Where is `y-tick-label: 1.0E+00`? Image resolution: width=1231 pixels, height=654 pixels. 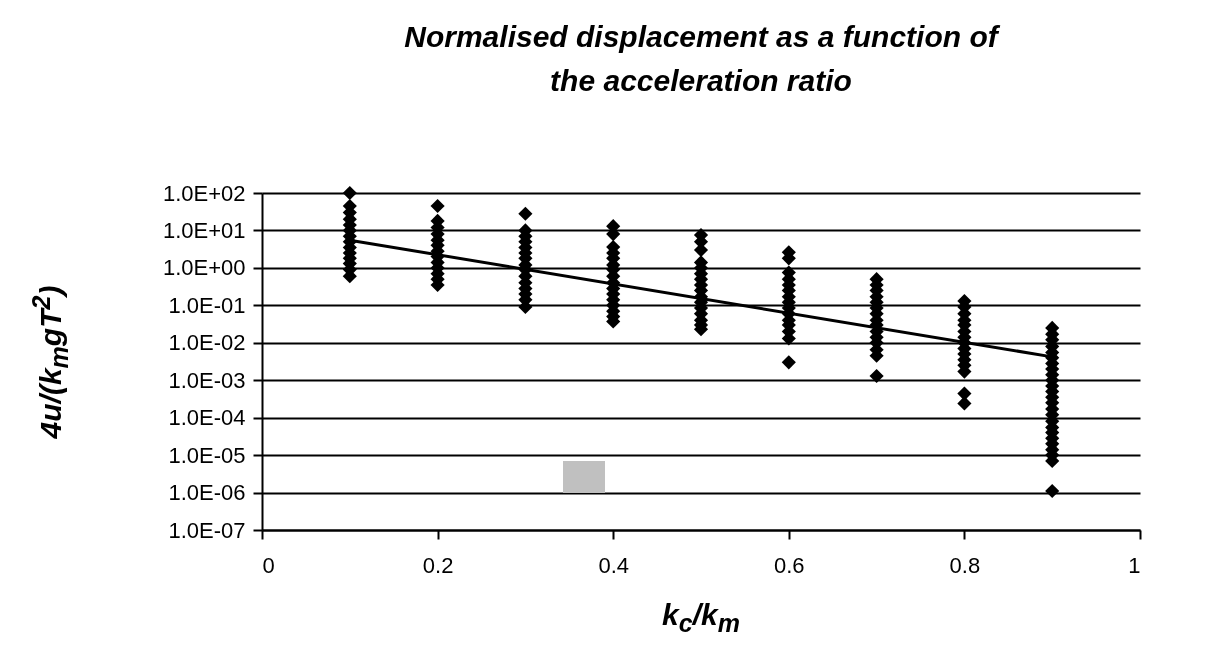
y-tick-label: 1.0E+00 is located at coordinates (204, 268).